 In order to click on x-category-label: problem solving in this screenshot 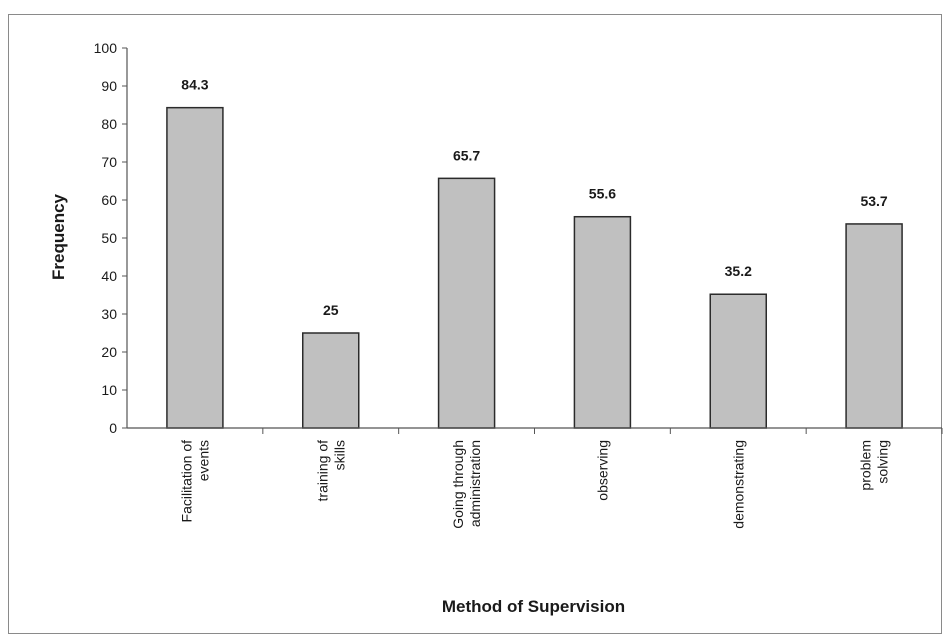, I will do `click(874, 465)`.